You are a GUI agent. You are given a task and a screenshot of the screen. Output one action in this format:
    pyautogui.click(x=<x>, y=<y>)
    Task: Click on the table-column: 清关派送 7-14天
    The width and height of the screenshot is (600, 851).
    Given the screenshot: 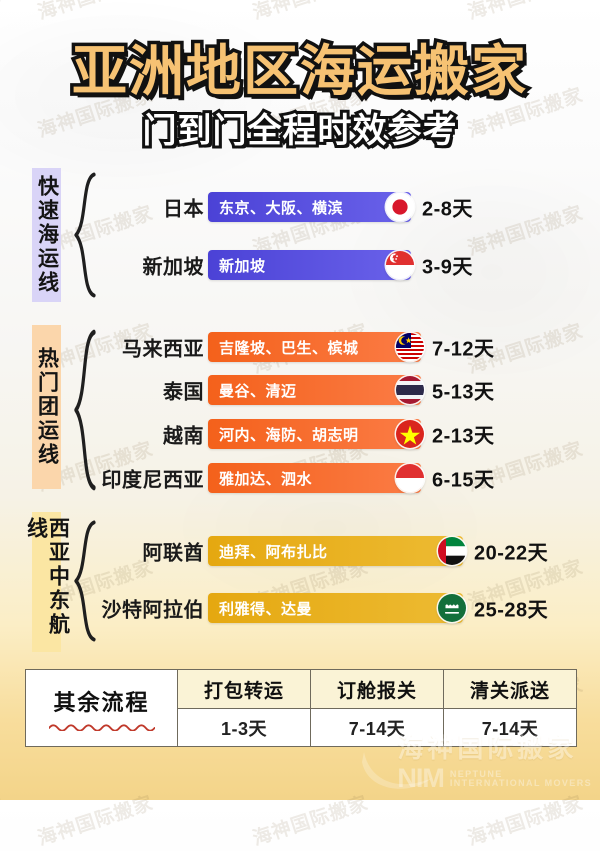 What is the action you would take?
    pyautogui.click(x=510, y=708)
    